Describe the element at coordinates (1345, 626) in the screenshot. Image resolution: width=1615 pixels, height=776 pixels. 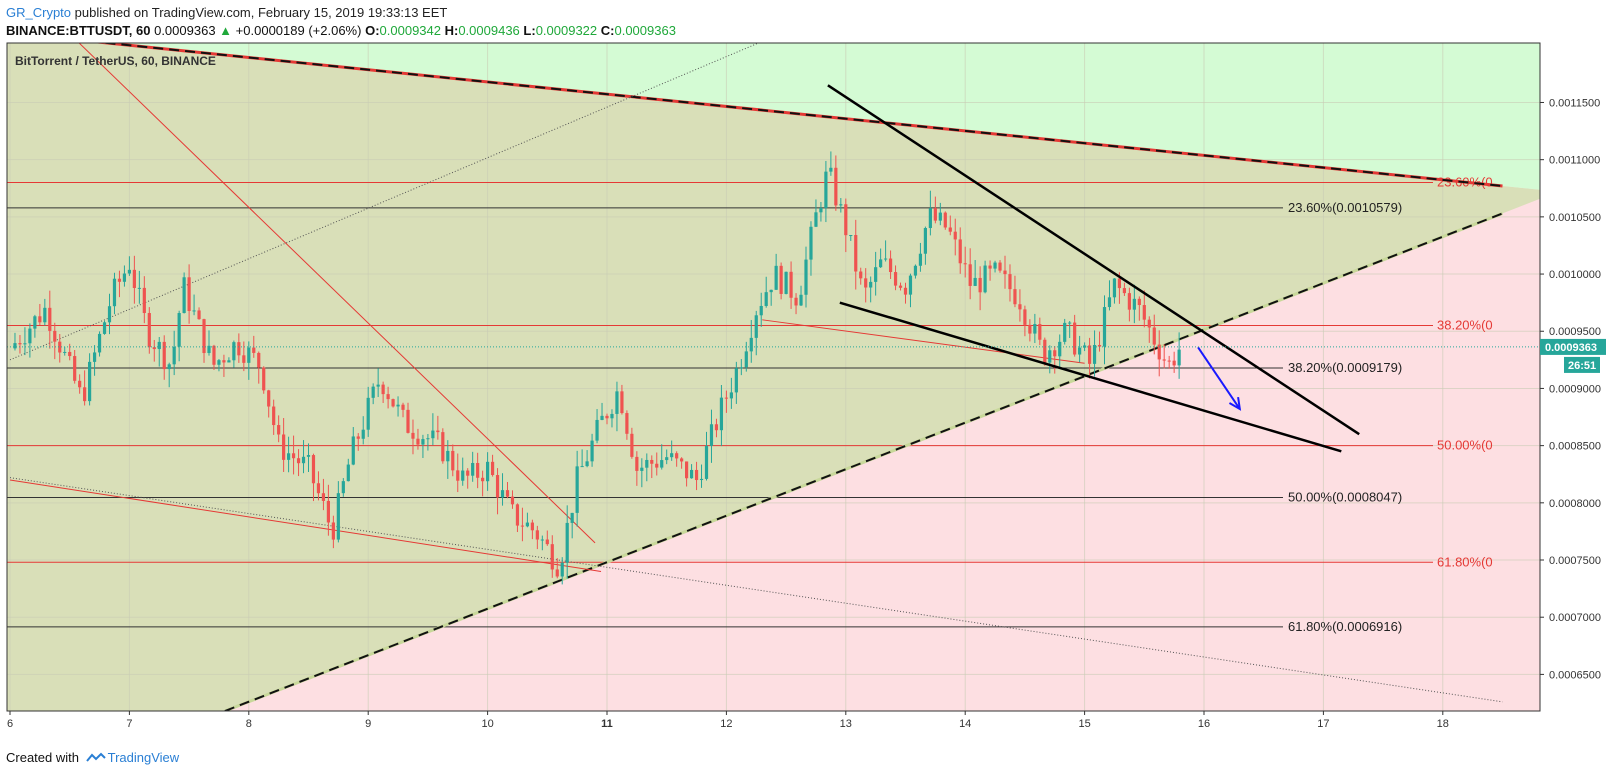
I see `fib-black-label: 61.80%(0.0006916)` at that location.